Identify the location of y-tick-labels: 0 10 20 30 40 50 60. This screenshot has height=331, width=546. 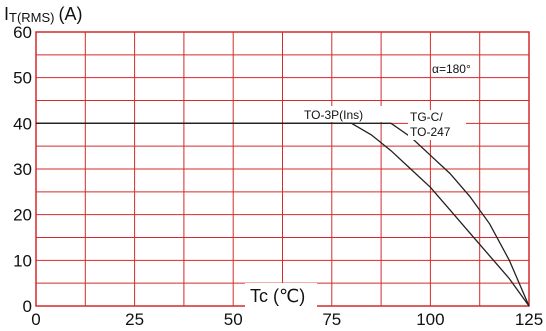
(22, 169).